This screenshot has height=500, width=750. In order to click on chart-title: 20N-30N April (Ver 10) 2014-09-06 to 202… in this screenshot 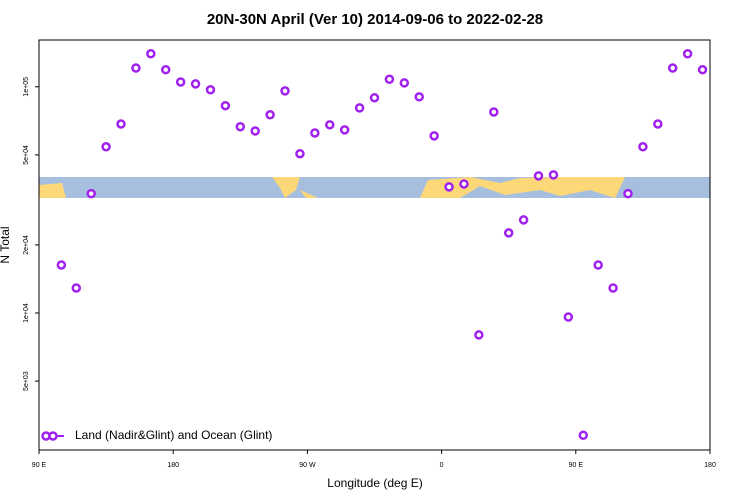, I will do `click(375, 19)`.